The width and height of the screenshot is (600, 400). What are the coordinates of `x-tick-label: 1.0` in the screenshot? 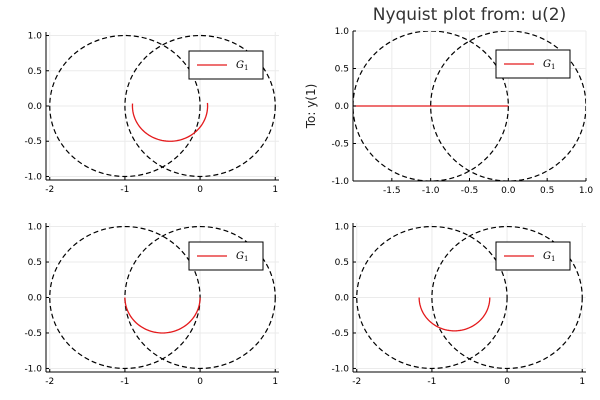 It's located at (586, 191).